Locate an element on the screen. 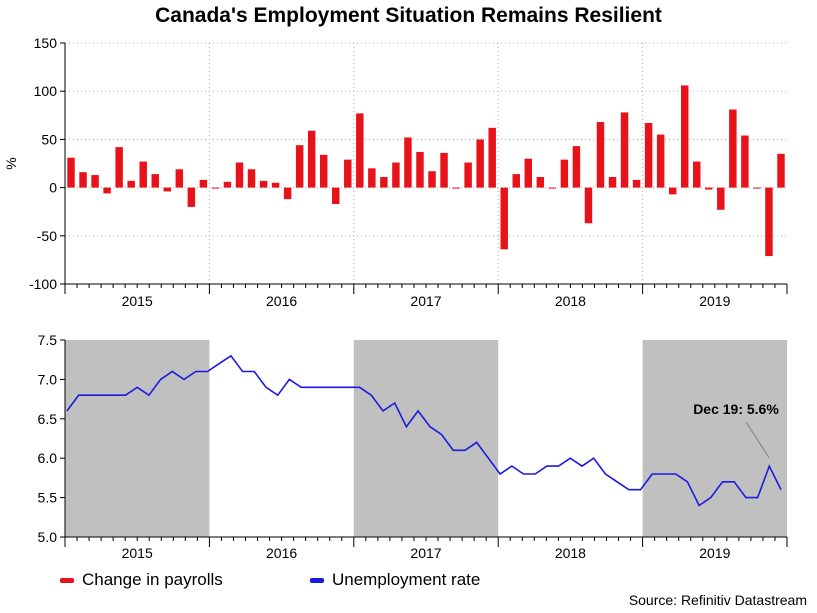  legend-item-unemployment: Unemployment rate is located at coordinates (395, 580).